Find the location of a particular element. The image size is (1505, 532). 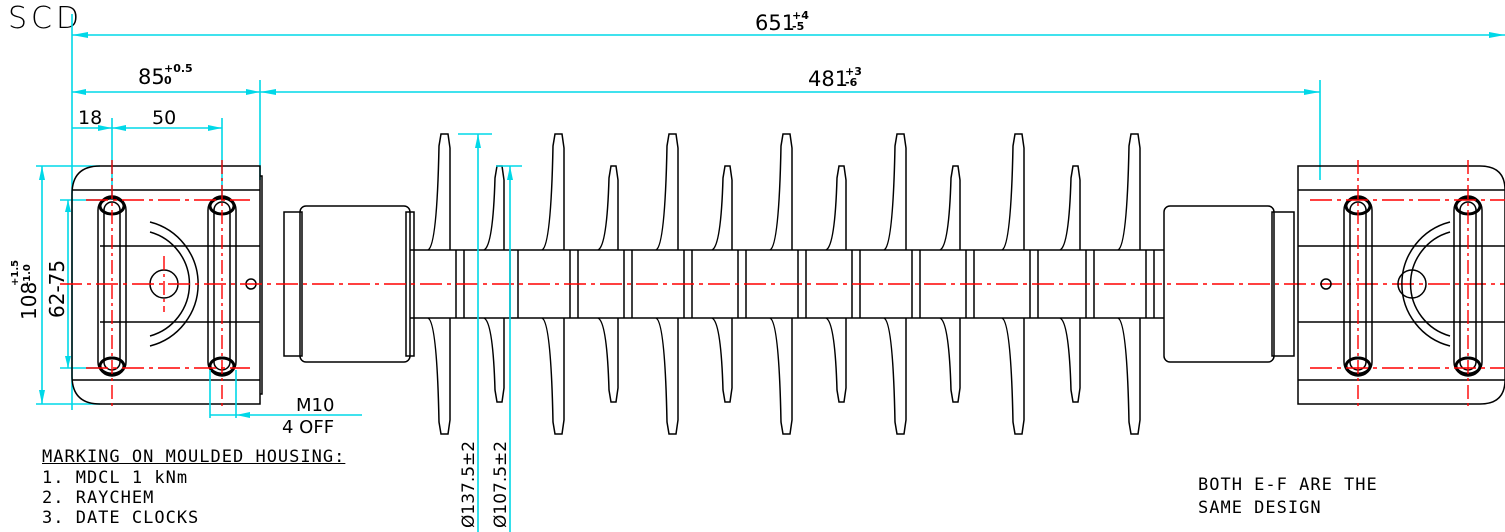

title-stamp: SCD is located at coordinates (45, 18).